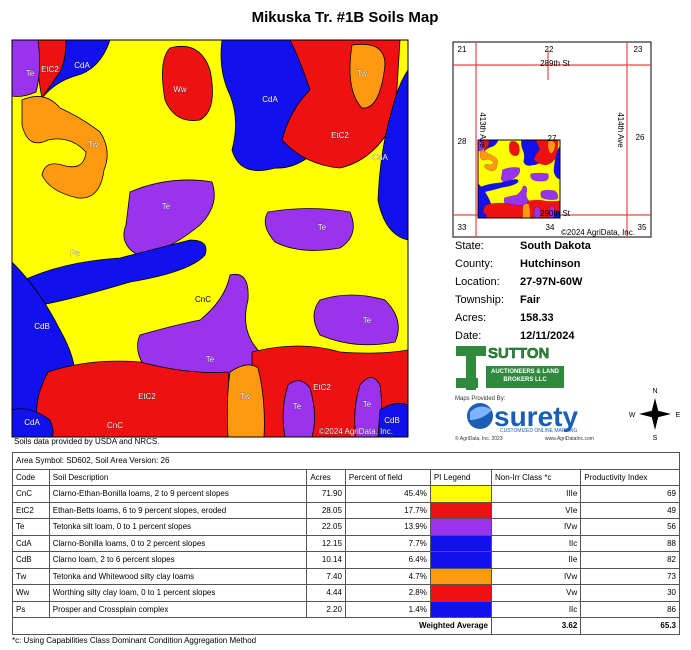 The height and width of the screenshot is (650, 691). I want to click on index-cell: 73, so click(630, 576).